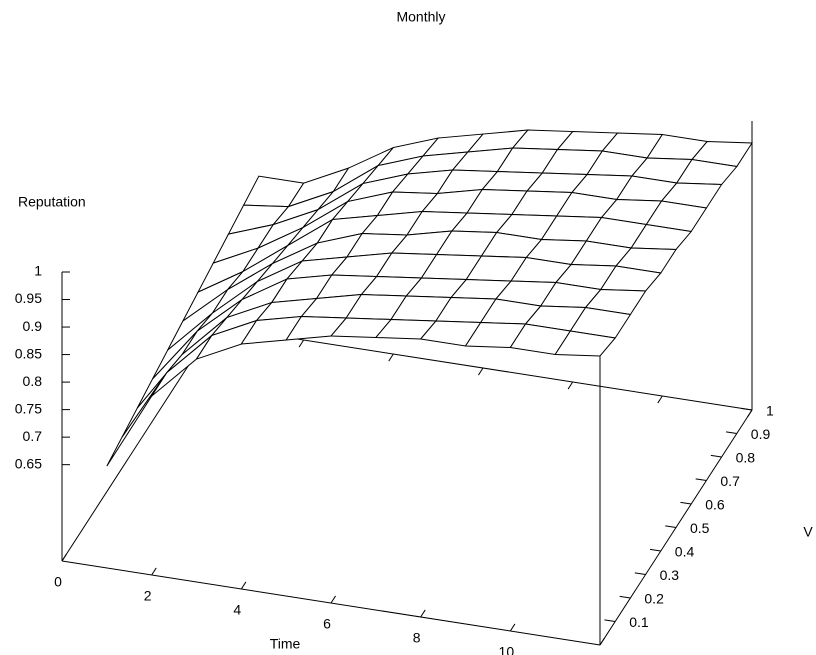  What do you see at coordinates (33, 381) in the screenshot?
I see `z-tick-label: 0.8` at bounding box center [33, 381].